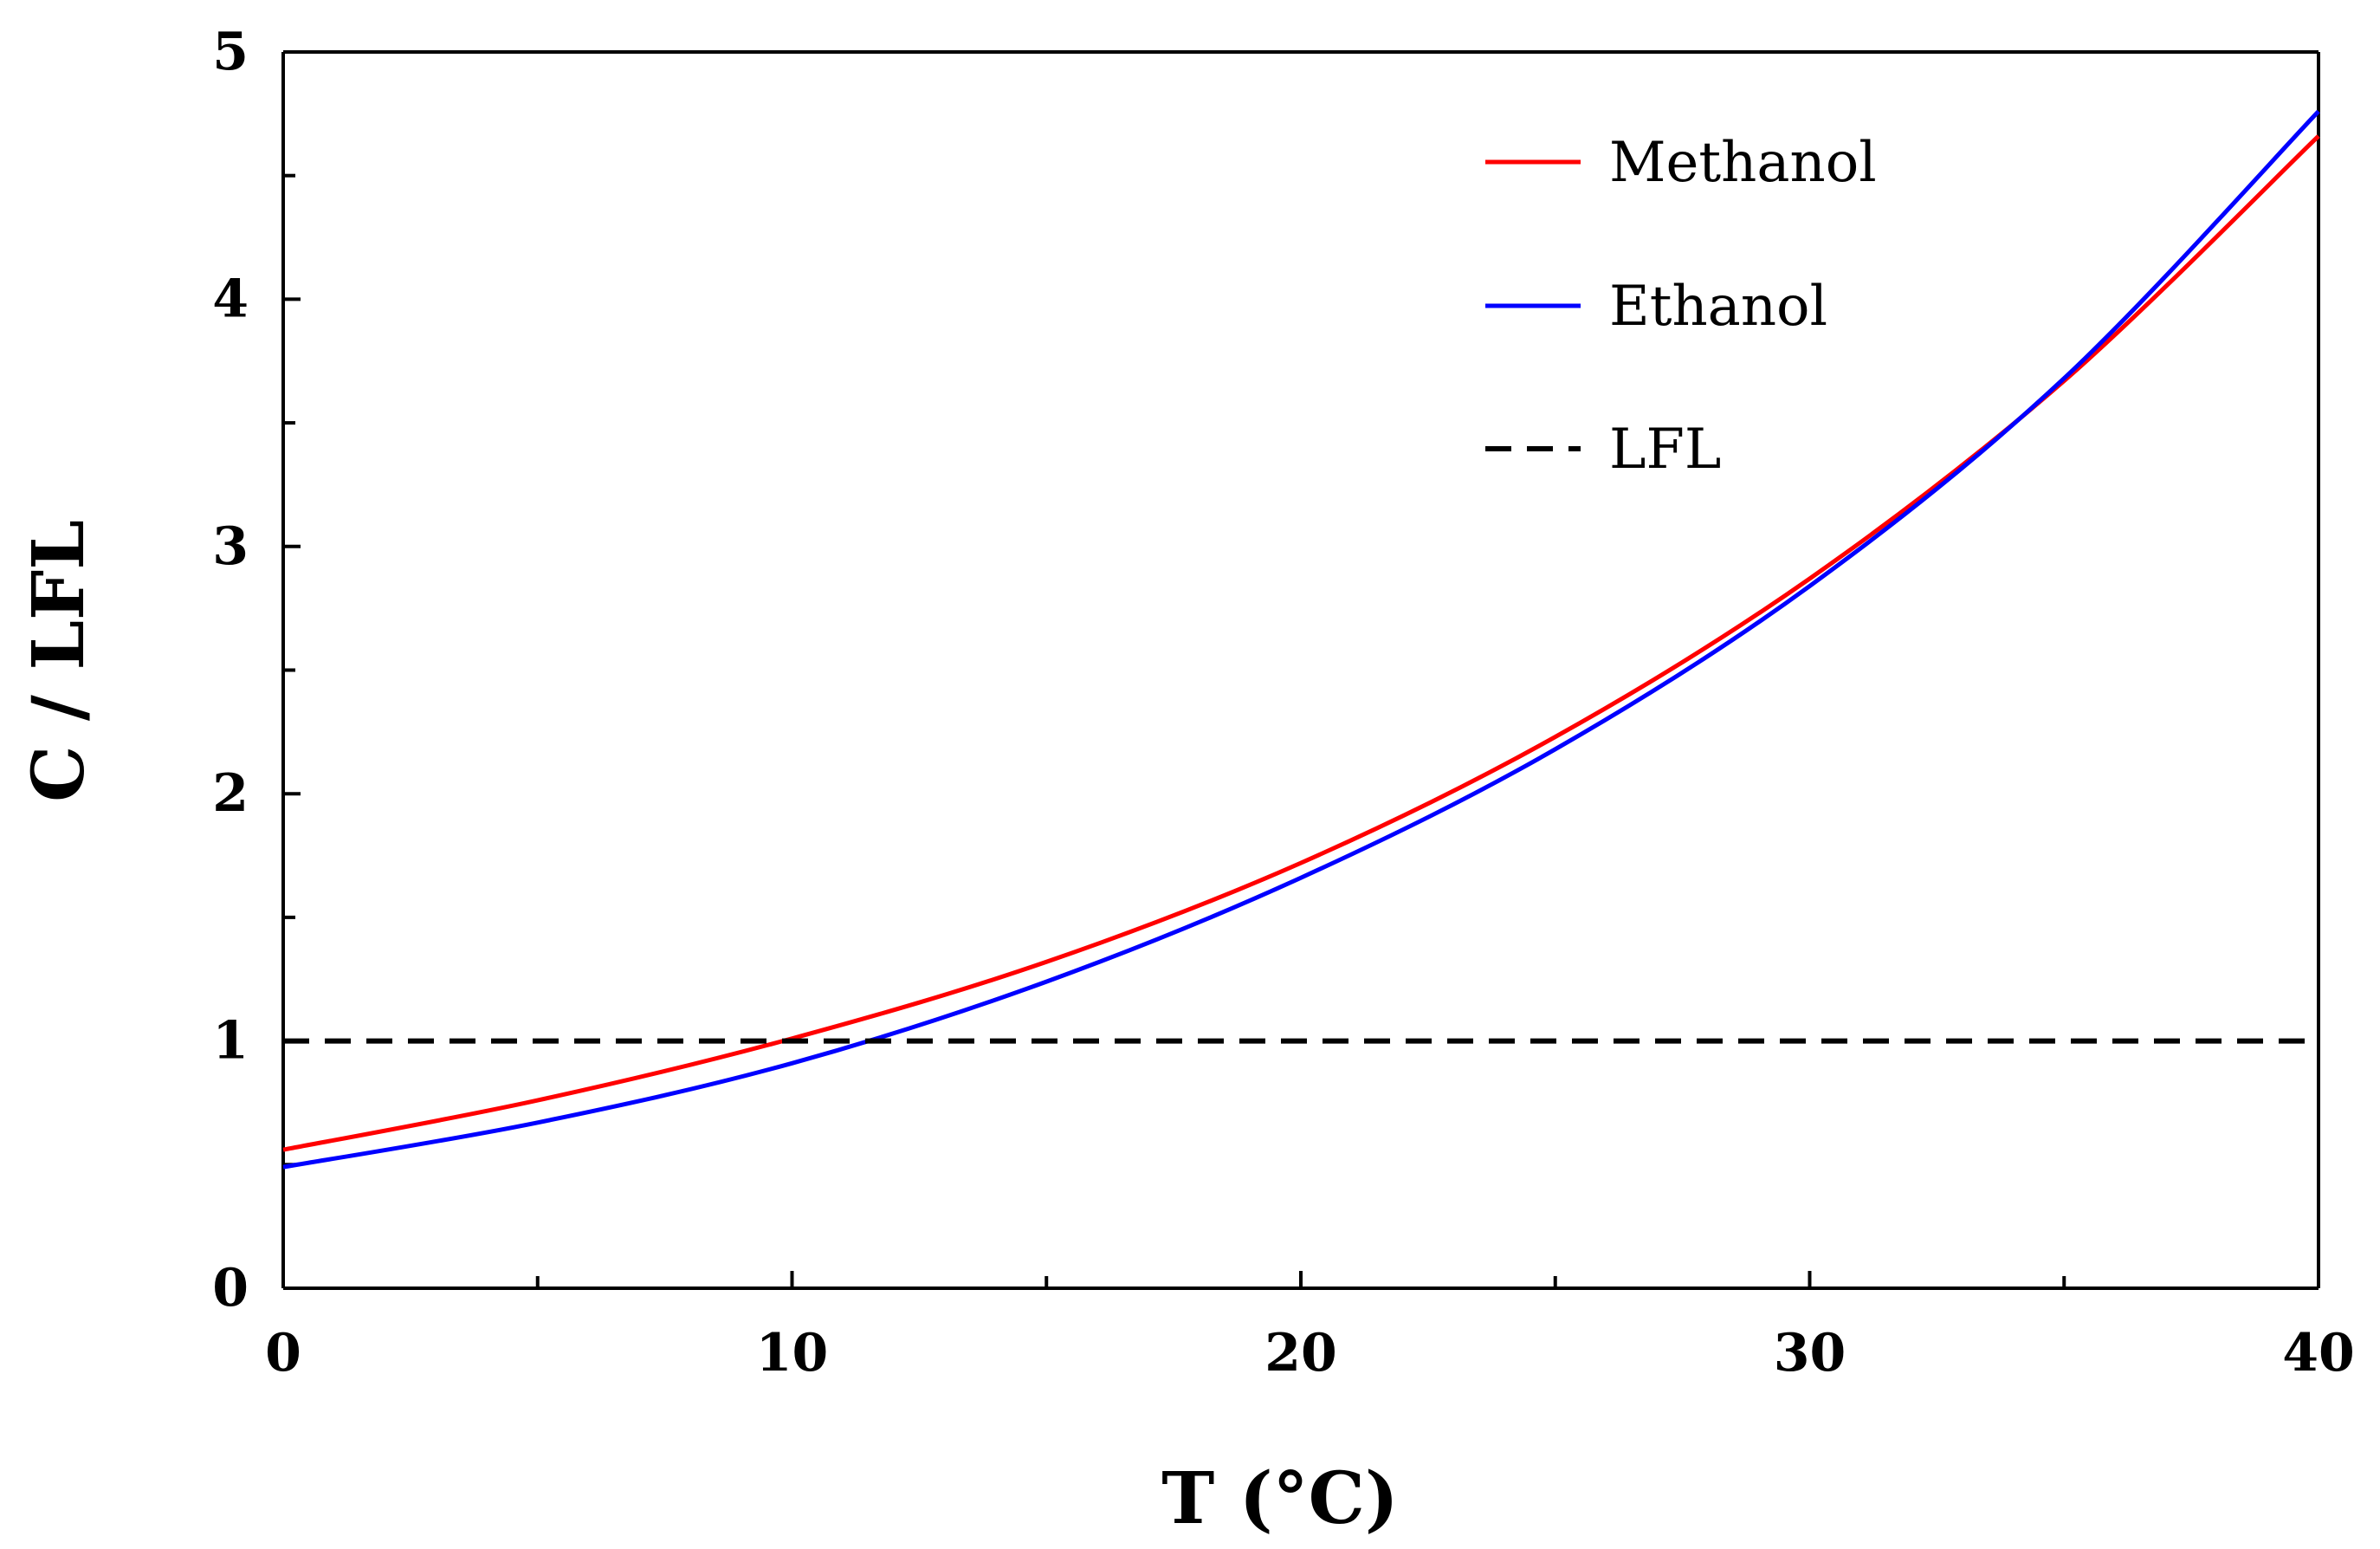 Image resolution: width=2380 pixels, height=1549 pixels. What do you see at coordinates (1300, 1353) in the screenshot?
I see `x-tick-label: 20` at bounding box center [1300, 1353].